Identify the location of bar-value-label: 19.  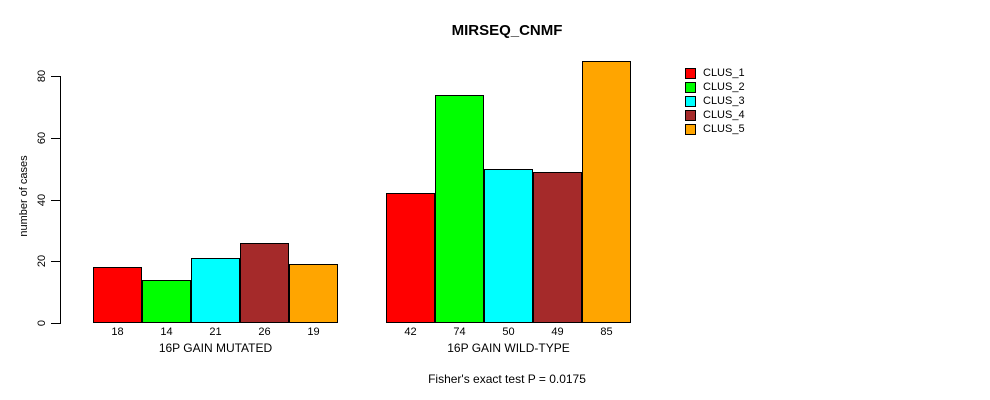
(313, 332).